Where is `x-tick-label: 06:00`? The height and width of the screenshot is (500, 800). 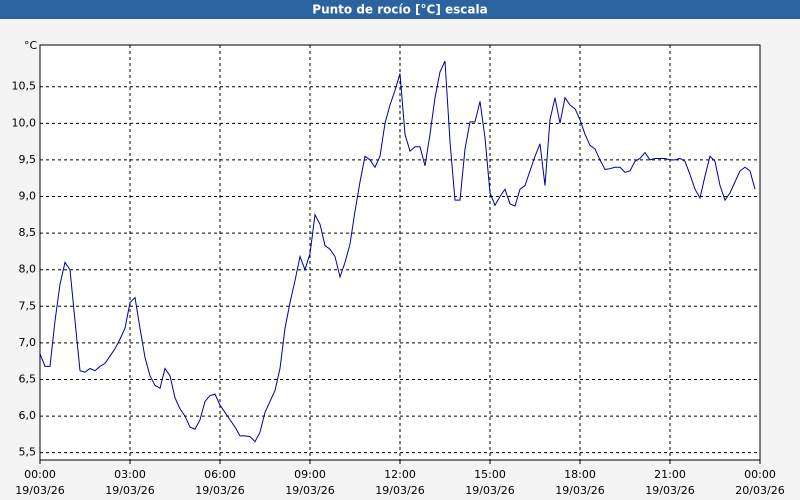
x-tick-label: 06:00 is located at coordinates (220, 474).